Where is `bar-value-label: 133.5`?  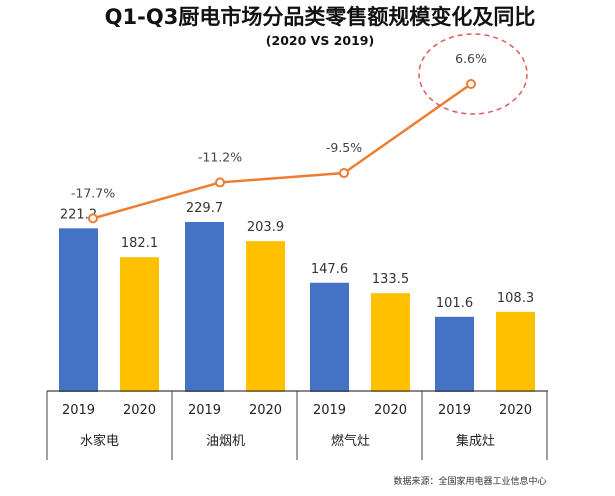
bar-value-label: 133.5 is located at coordinates (390, 279).